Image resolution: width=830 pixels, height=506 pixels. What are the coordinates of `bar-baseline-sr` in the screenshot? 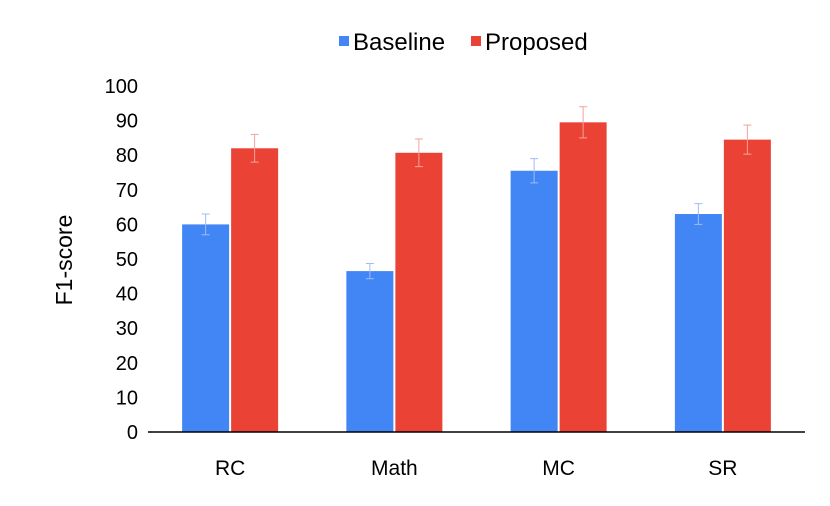 It's located at (698, 323).